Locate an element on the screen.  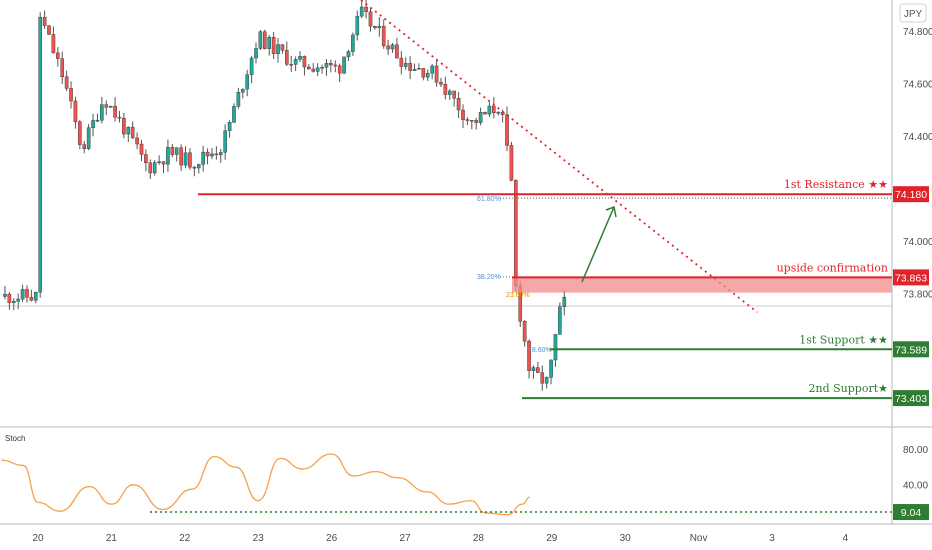
price-tick-label: 74.800 is located at coordinates (917, 32).